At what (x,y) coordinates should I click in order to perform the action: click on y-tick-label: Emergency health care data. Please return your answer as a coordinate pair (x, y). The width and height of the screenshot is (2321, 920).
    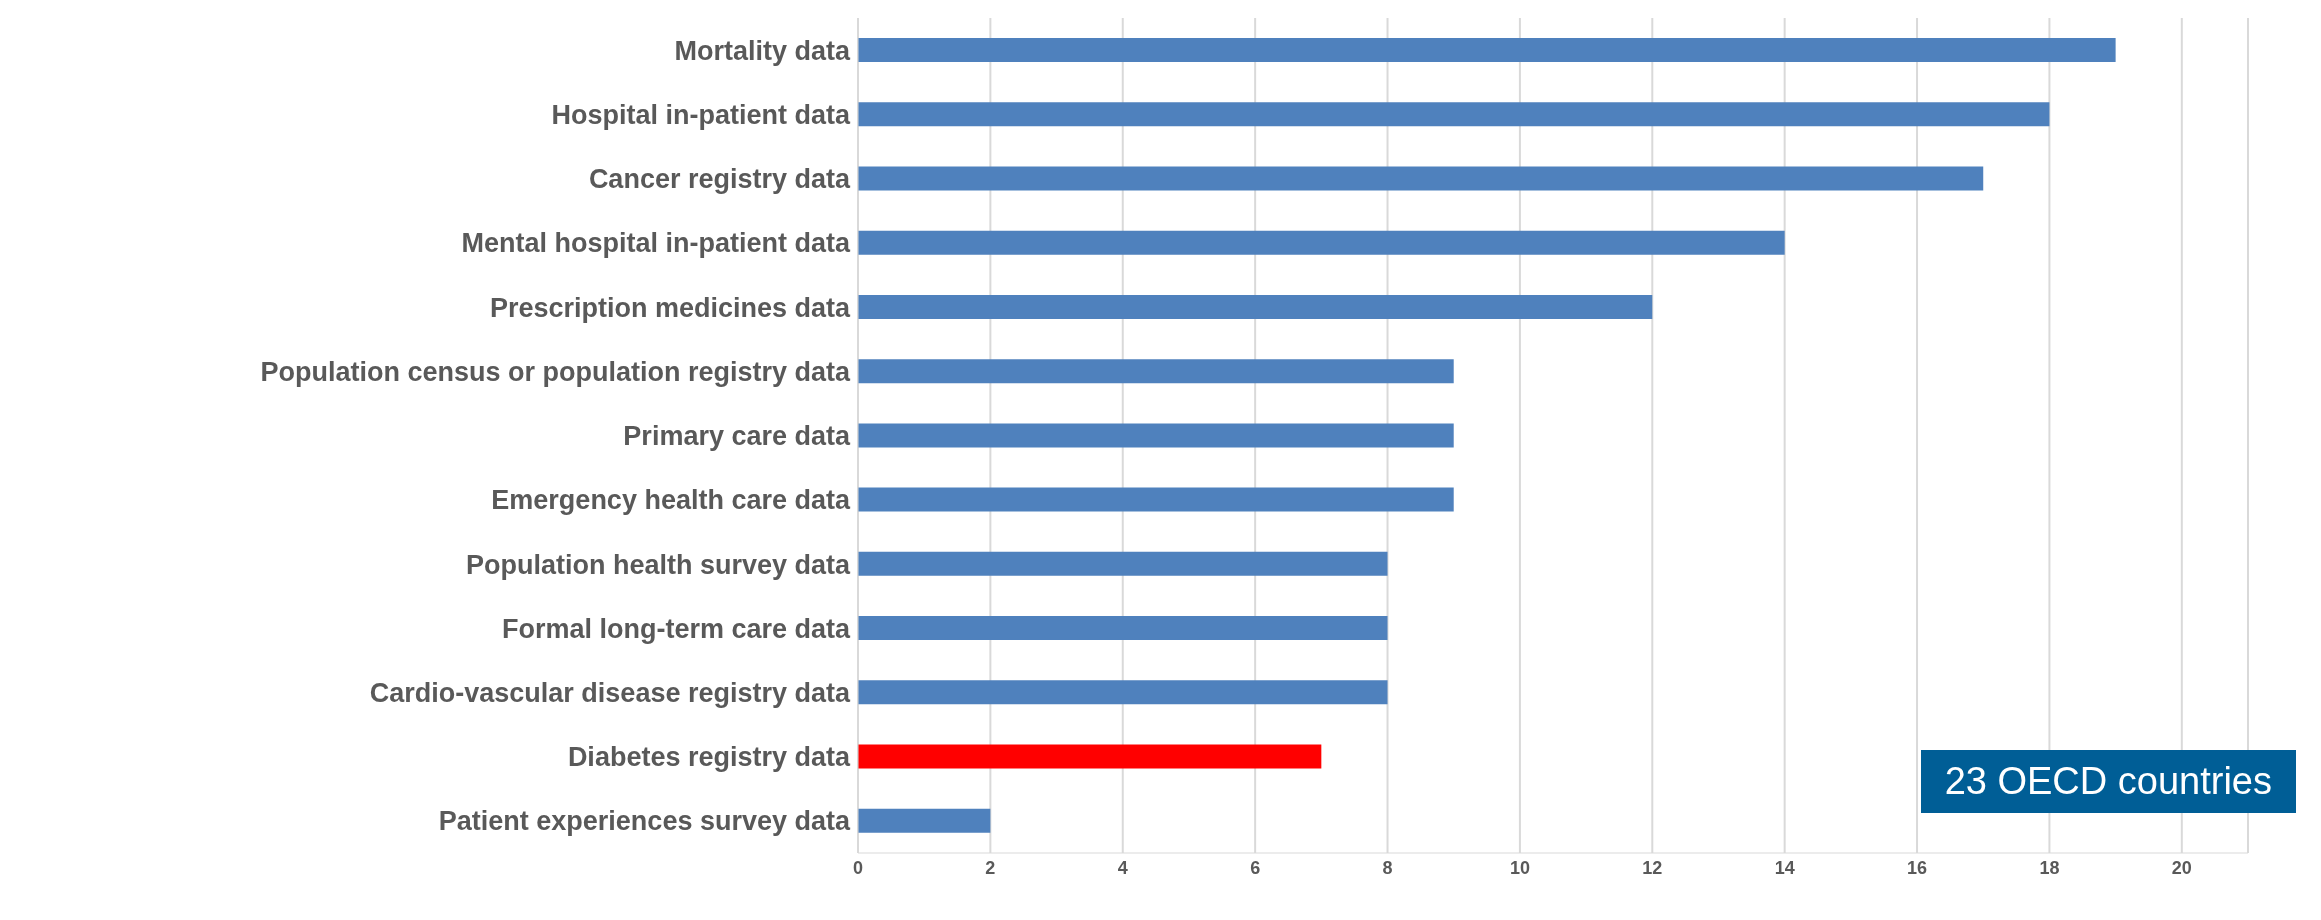
    Looking at the image, I should click on (671, 500).